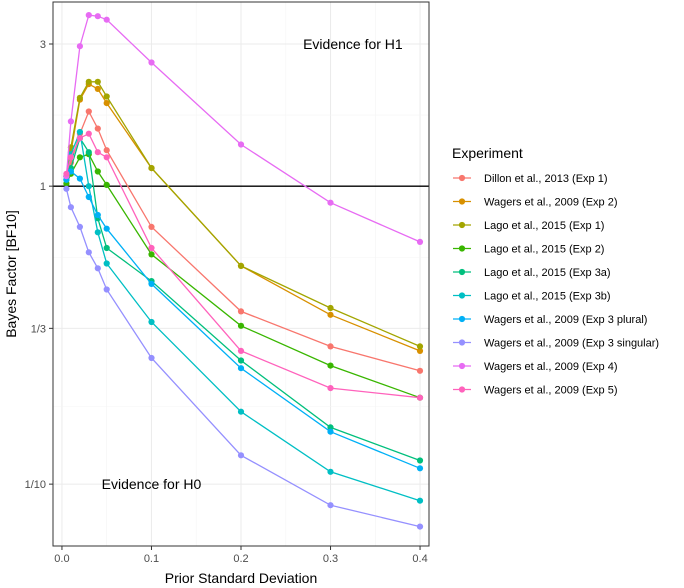  I want to click on legend-item: Lago et al., 2015 (Exp 1), so click(528, 226).